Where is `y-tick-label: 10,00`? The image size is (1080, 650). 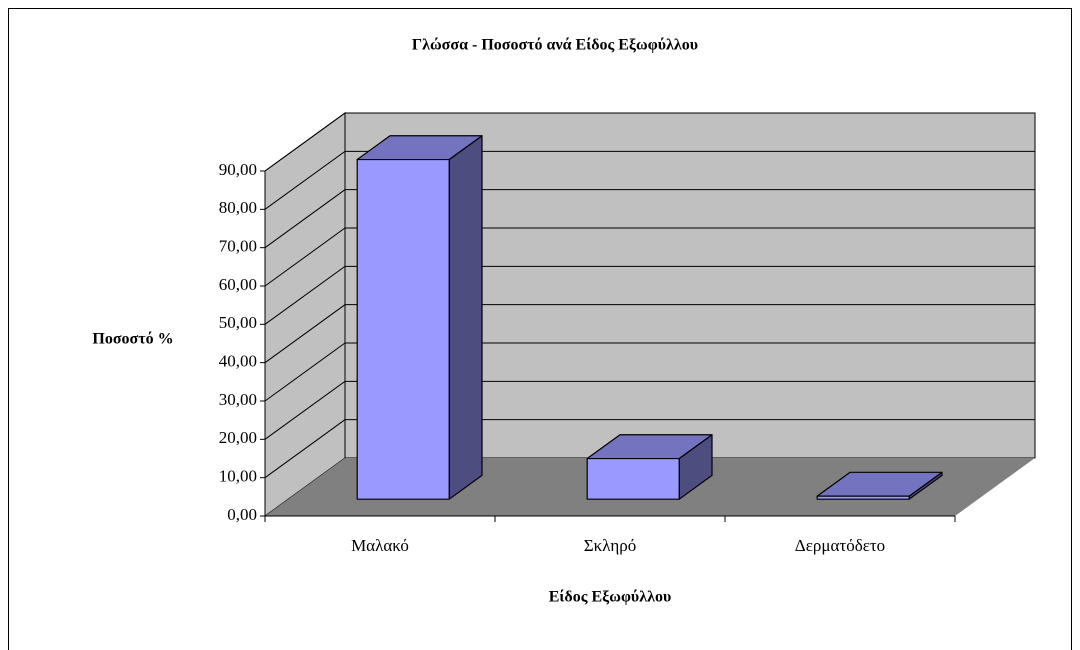
y-tick-label: 10,00 is located at coordinates (238, 476).